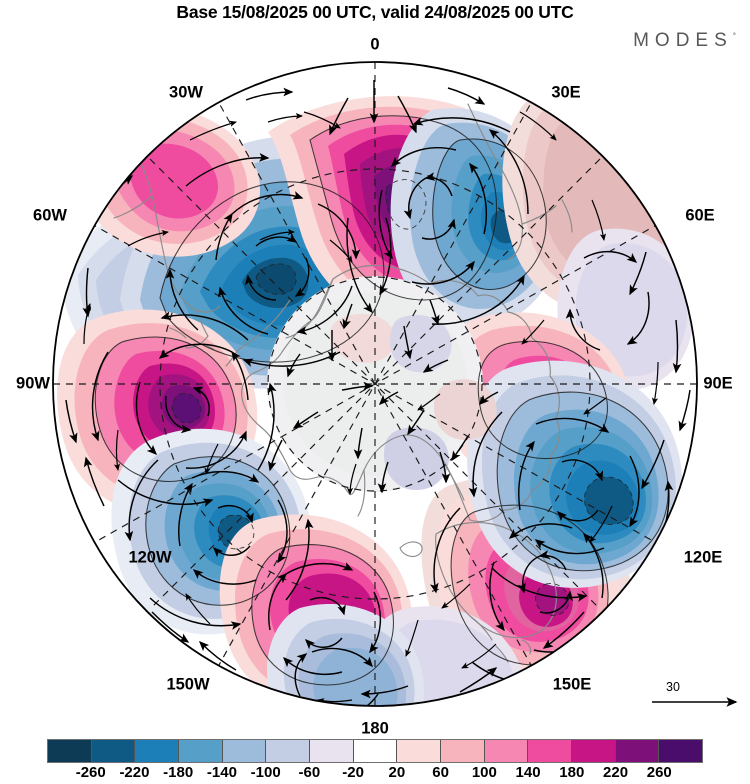 Image resolution: width=750 pixels, height=784 pixels. What do you see at coordinates (309, 772) in the screenshot?
I see `colorbar-tick-label: -60` at bounding box center [309, 772].